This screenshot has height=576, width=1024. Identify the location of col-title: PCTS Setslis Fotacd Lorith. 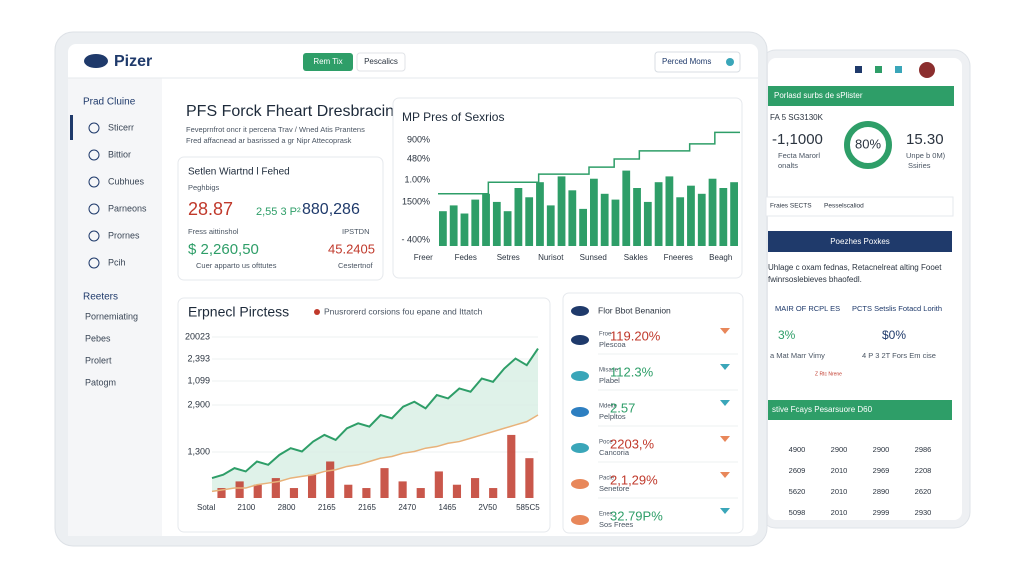
(897, 308).